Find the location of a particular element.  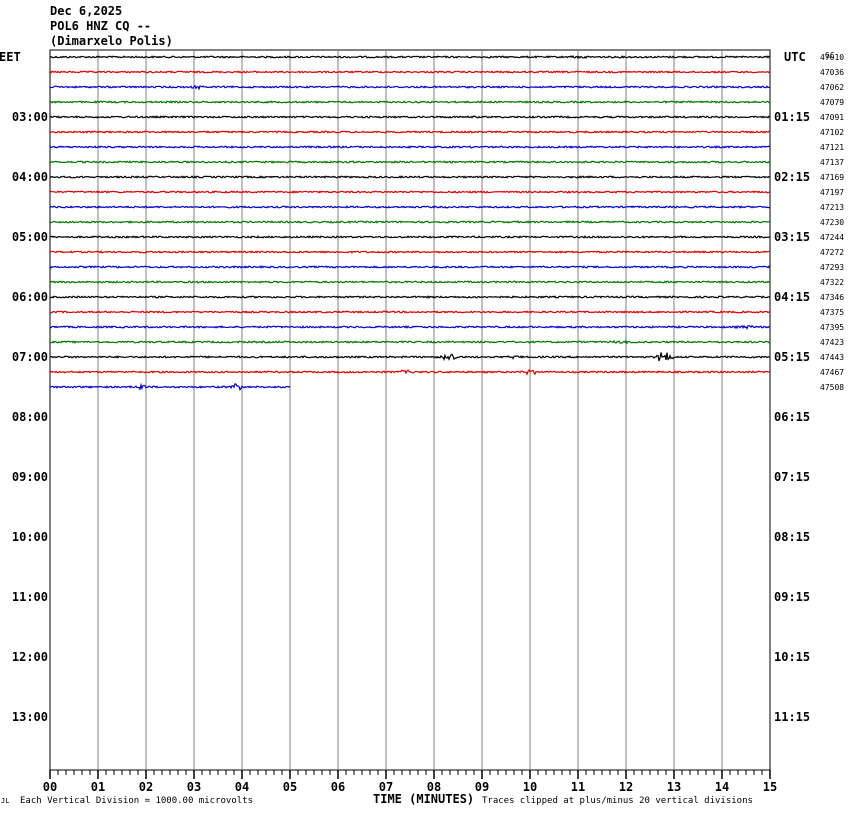

x-tick-label: 10 is located at coordinates (530, 787).